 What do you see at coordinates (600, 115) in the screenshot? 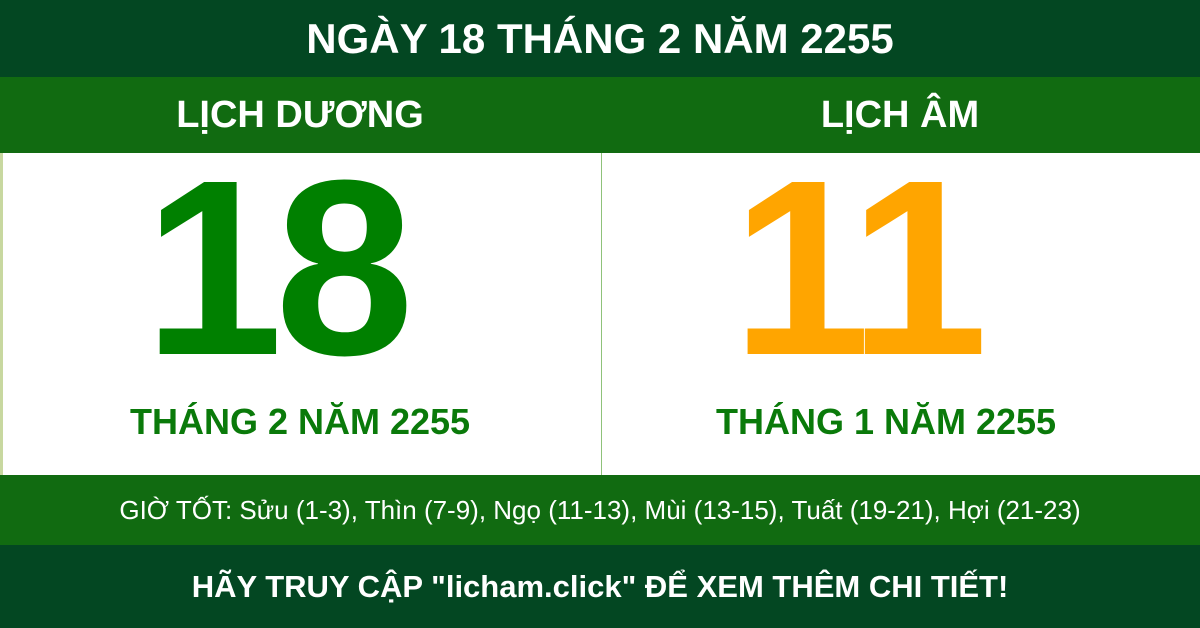
I see `calendar-headers: LỊCH DƯƠNG LỊCH ÂM` at bounding box center [600, 115].